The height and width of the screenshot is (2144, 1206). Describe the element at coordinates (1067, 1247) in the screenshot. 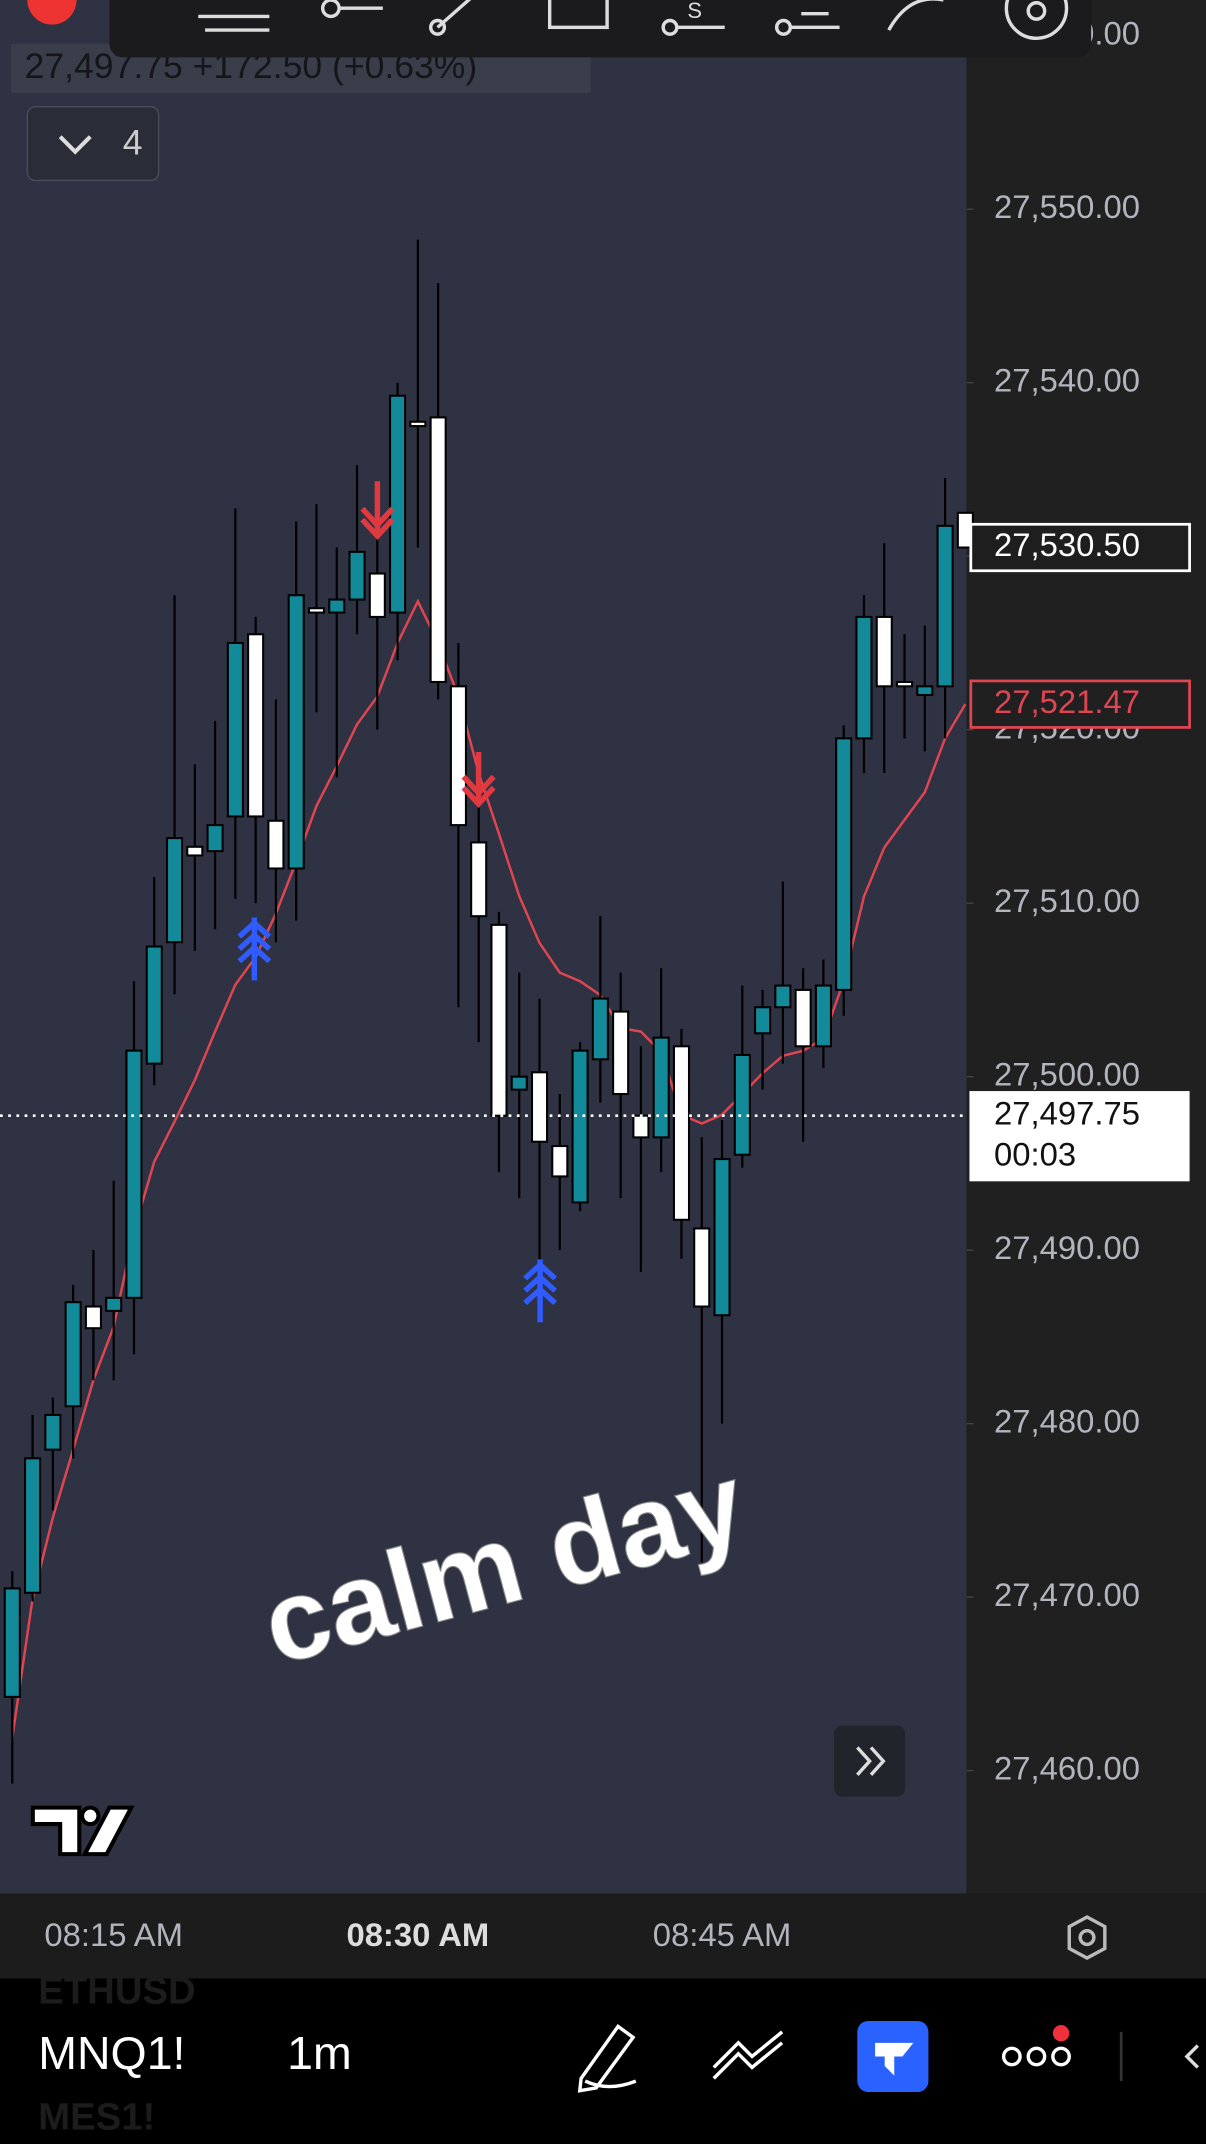

I see `y-tick-label: 27,490.00` at that location.